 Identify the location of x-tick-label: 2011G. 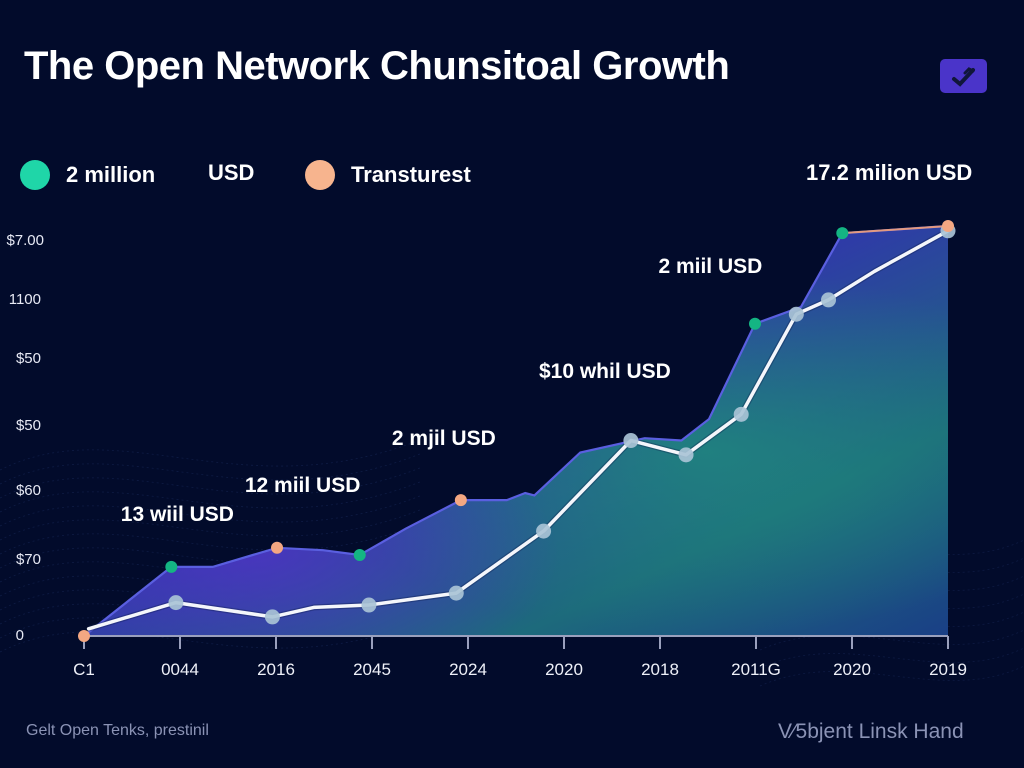
(756, 669).